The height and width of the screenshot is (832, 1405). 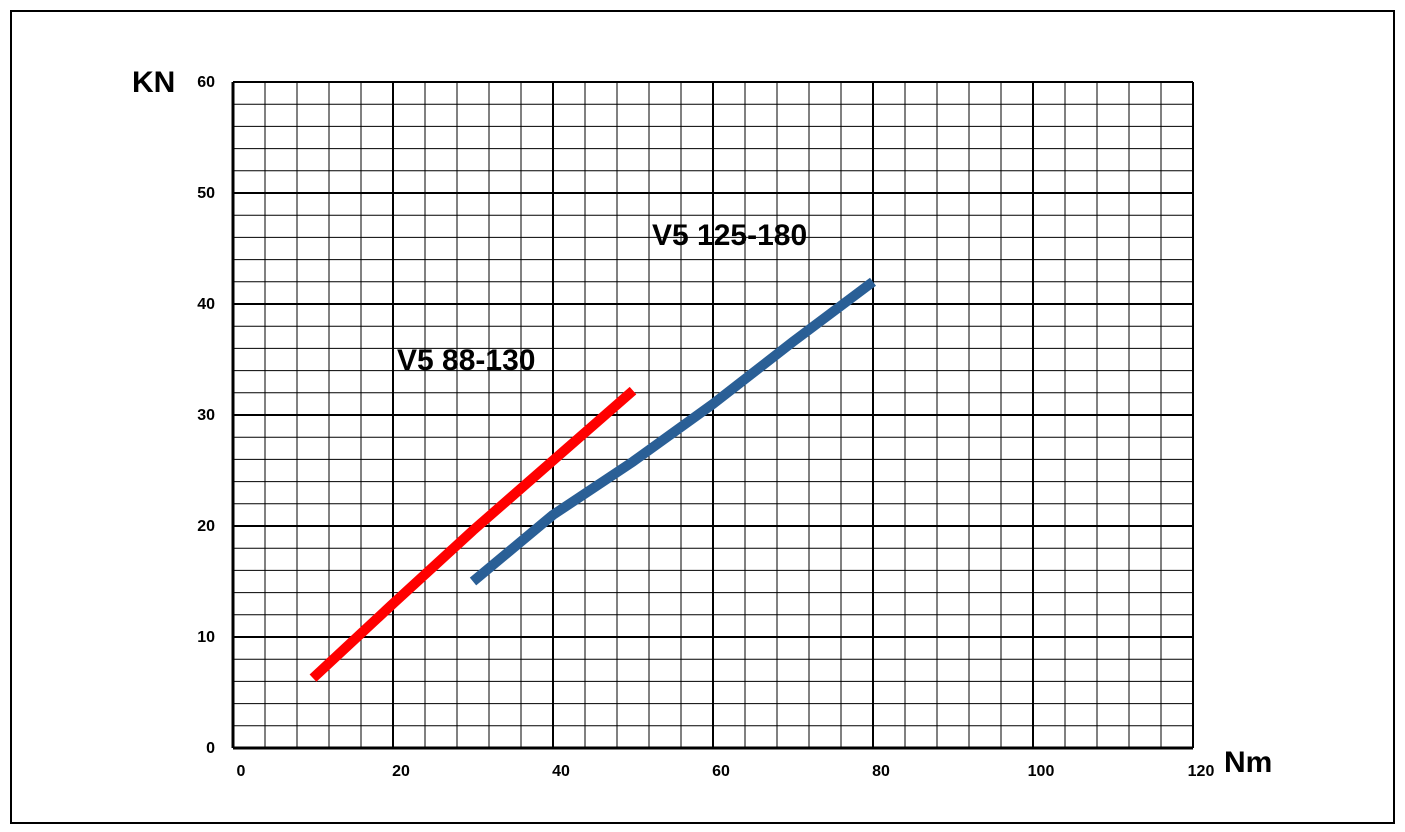 What do you see at coordinates (1201, 771) in the screenshot?
I see `x-tick-label: 120` at bounding box center [1201, 771].